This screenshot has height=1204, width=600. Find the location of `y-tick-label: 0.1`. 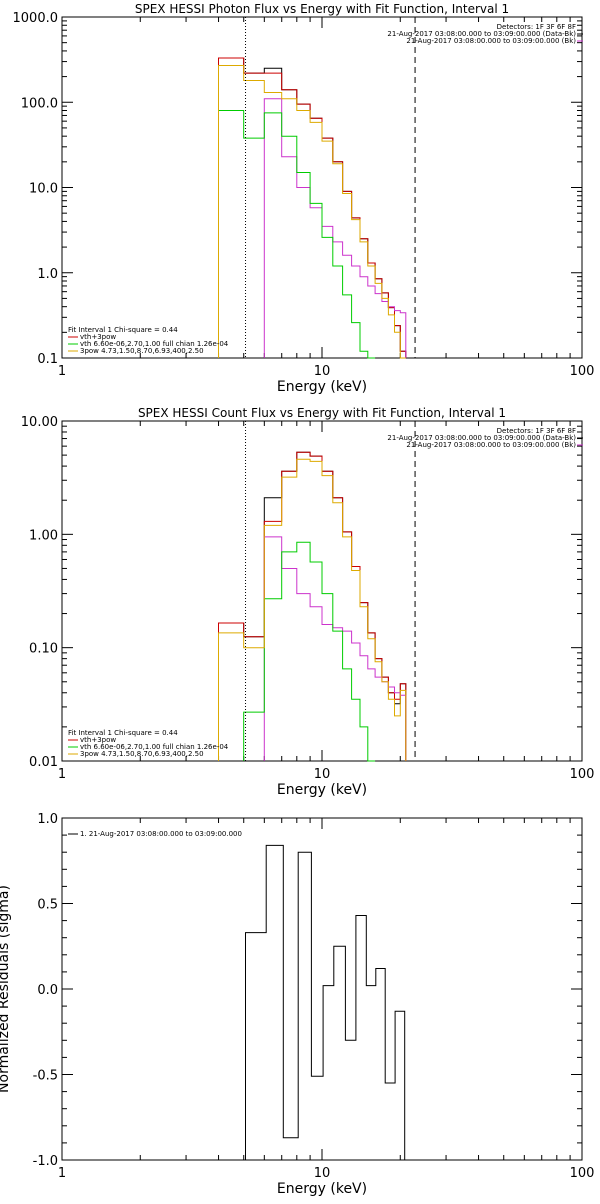

y-tick-label: 0.1 is located at coordinates (47, 359).